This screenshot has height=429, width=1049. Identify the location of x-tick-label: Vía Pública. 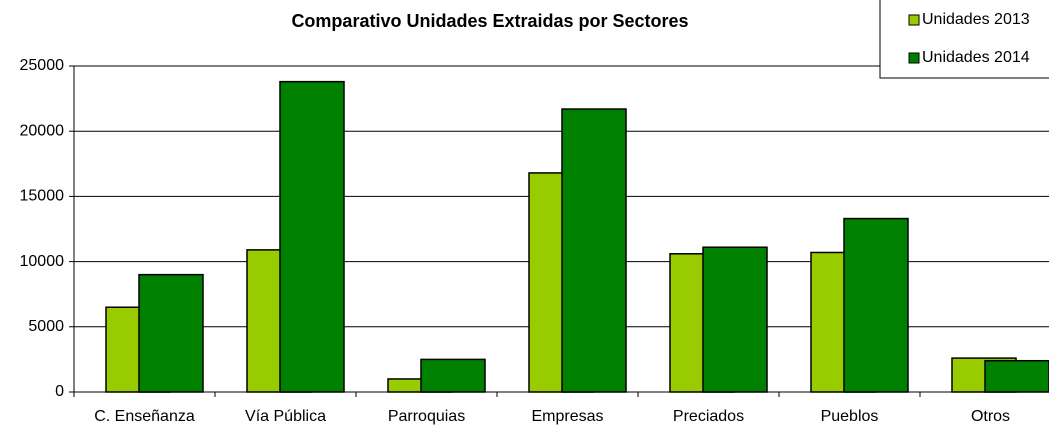
(285, 416).